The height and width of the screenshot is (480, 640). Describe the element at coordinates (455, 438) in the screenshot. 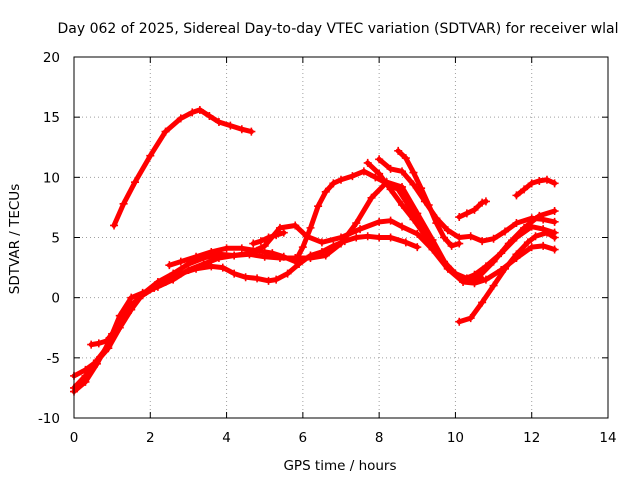

I see `x-tick-label: 10` at that location.